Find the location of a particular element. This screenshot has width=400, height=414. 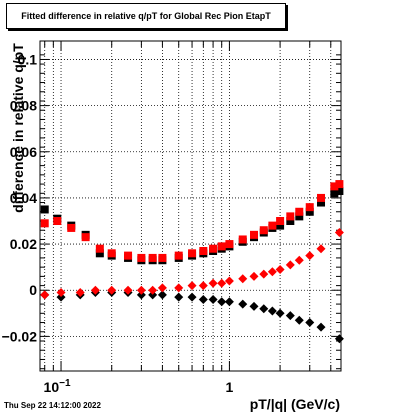

y-axis-label: difference in relative q/pT is located at coordinates (18, 128).